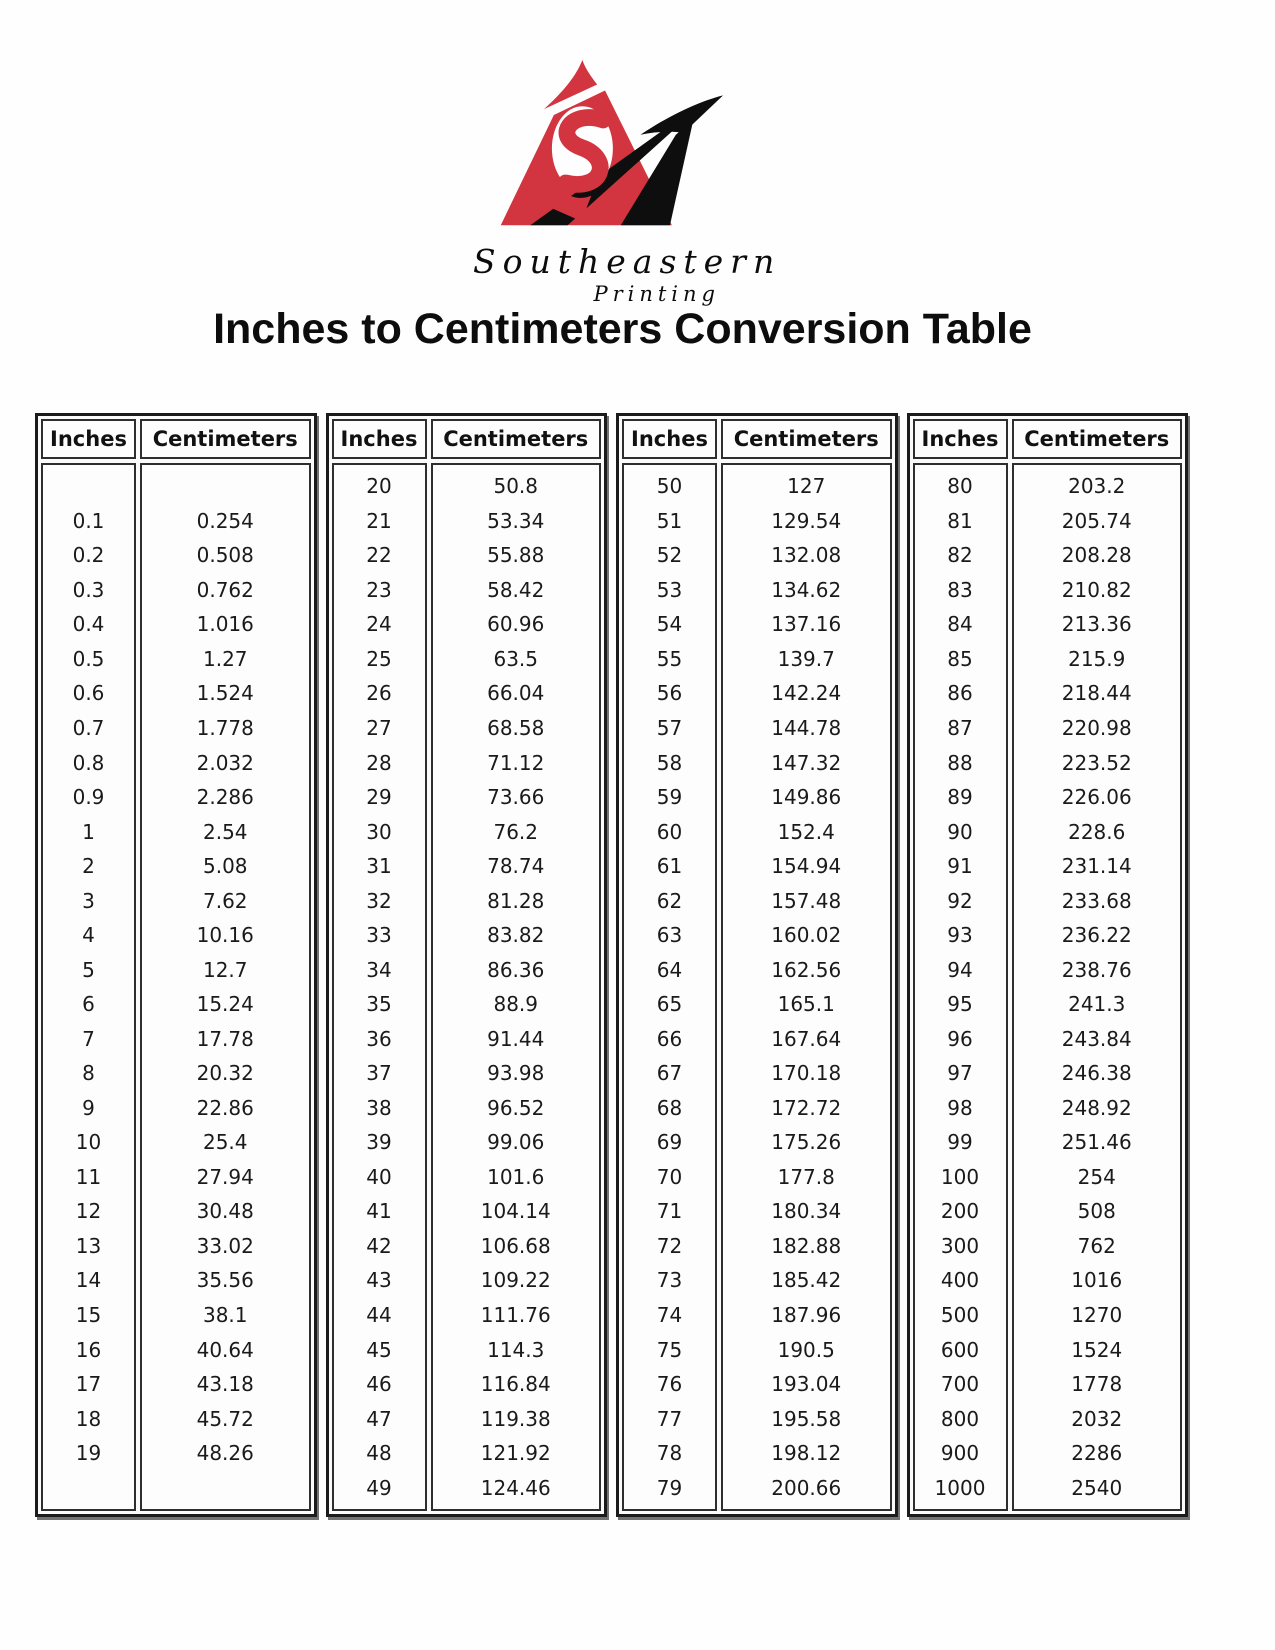  I want to click on cell-value: 210.82, so click(1096, 589).